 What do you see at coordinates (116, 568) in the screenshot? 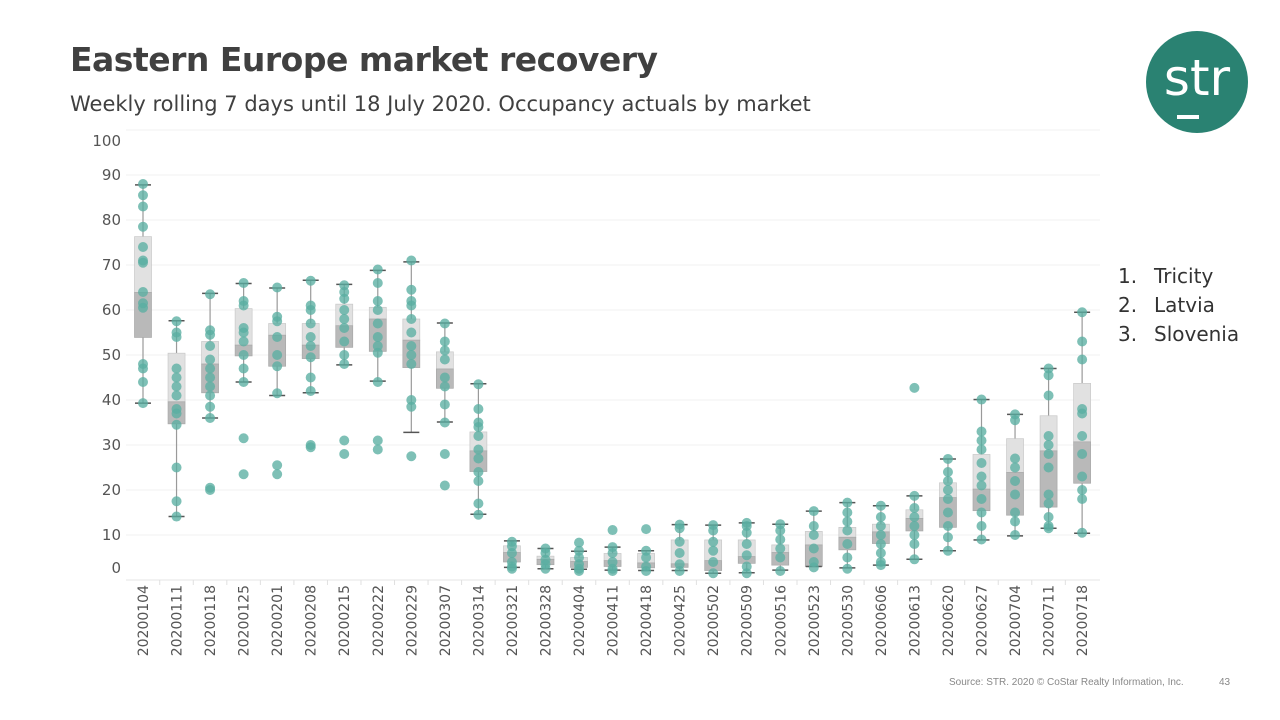
I see `y-tick-label: 0` at bounding box center [116, 568].